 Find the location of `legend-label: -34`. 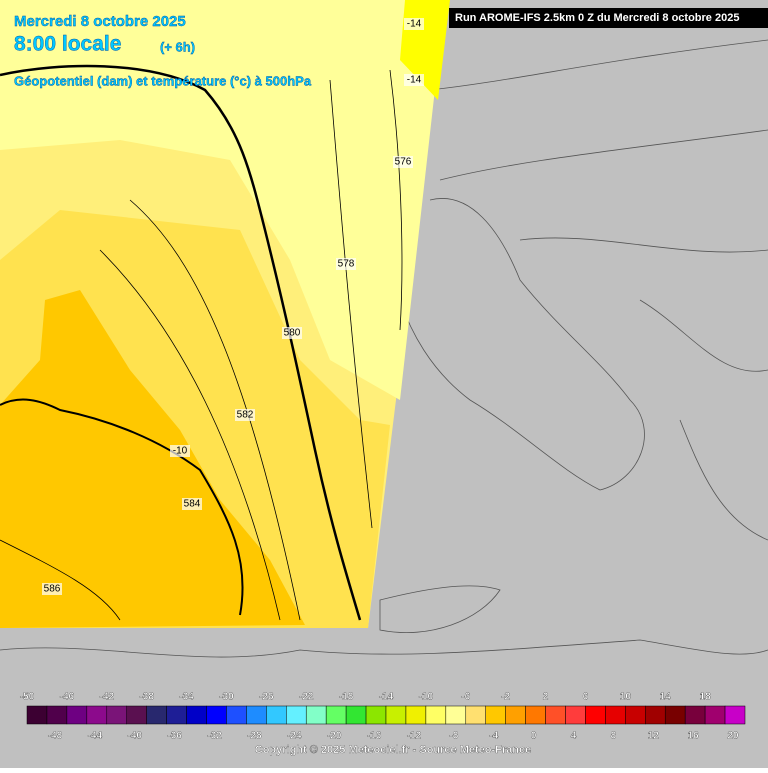

legend-label: -34 is located at coordinates (186, 697).